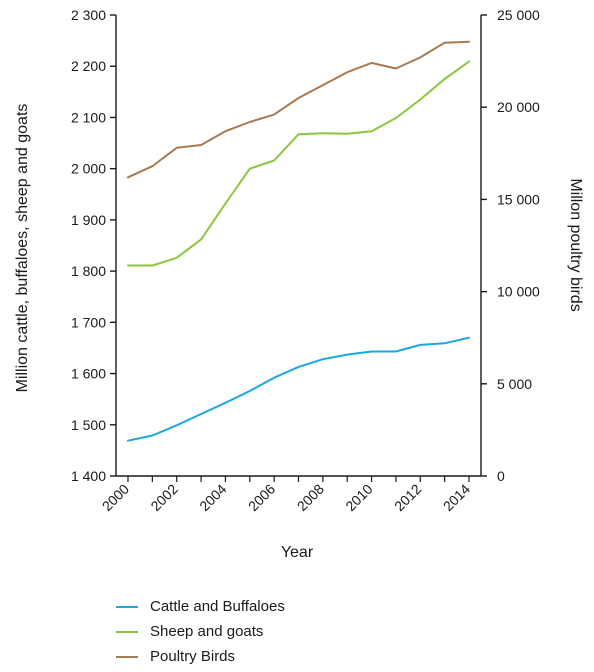 The height and width of the screenshot is (672, 594). I want to click on y-tick-left-label: 1 600, so click(88, 374).